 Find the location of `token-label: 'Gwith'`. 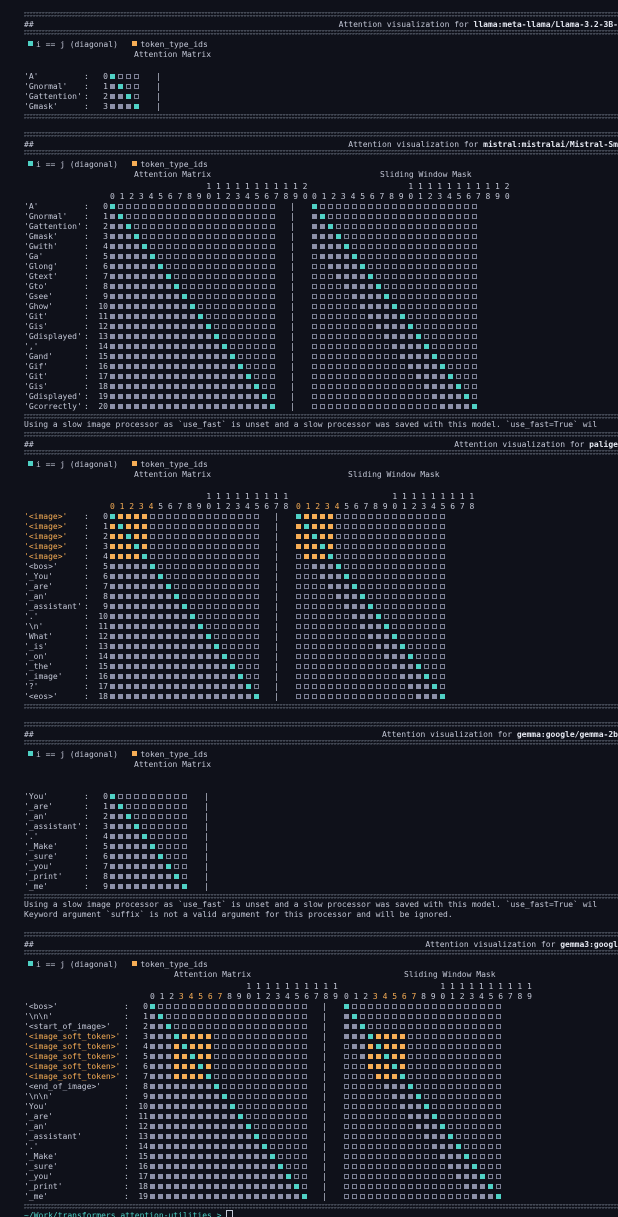

token-label: 'Gwith' is located at coordinates (41, 246).